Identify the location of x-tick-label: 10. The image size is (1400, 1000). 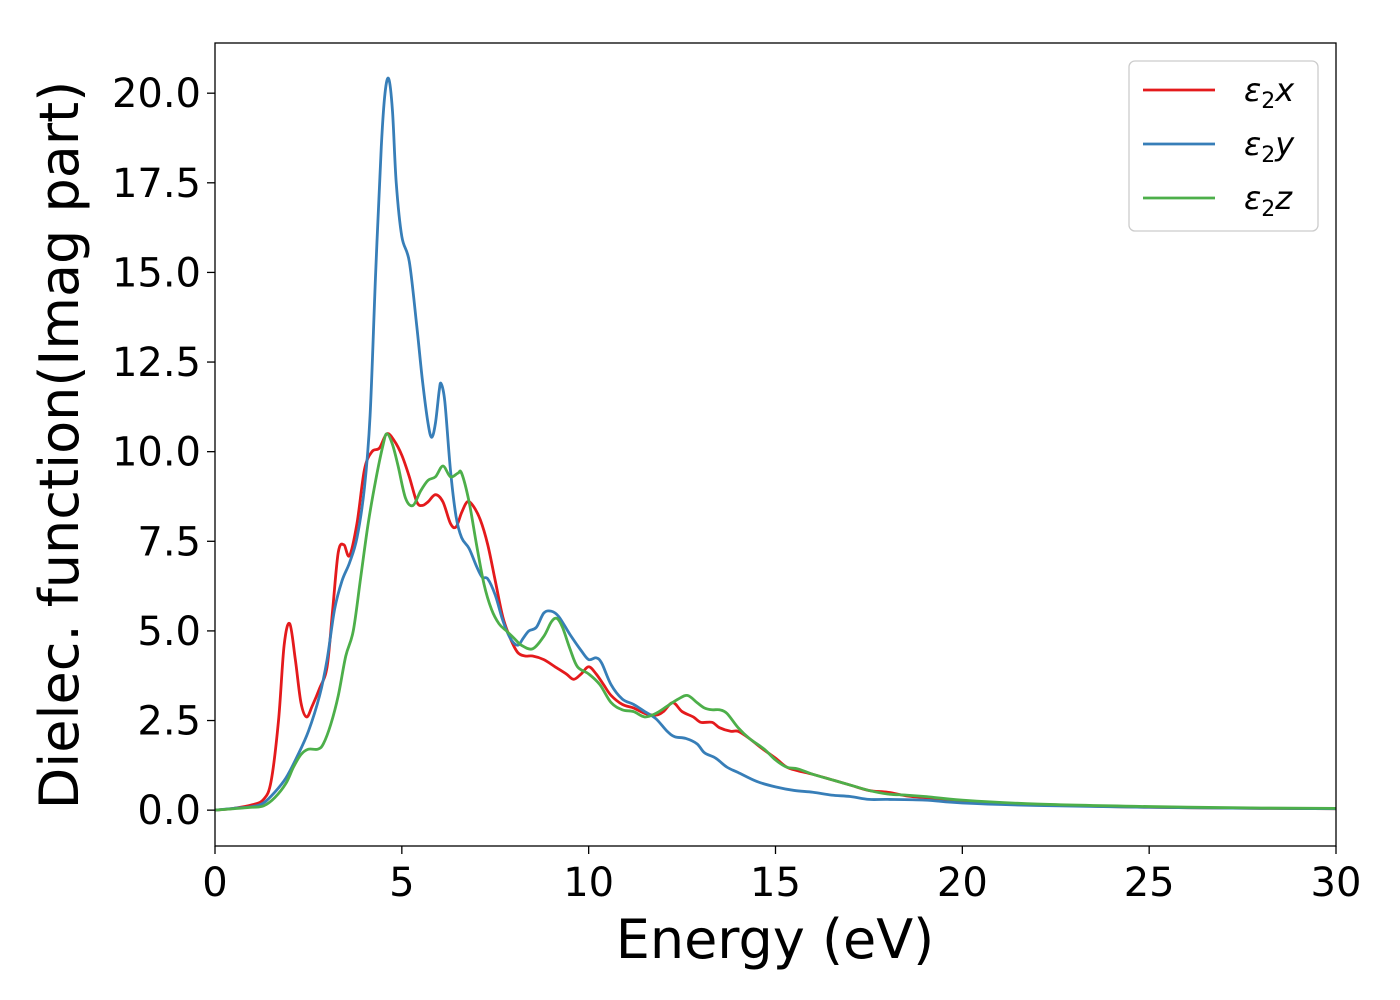
(588, 883).